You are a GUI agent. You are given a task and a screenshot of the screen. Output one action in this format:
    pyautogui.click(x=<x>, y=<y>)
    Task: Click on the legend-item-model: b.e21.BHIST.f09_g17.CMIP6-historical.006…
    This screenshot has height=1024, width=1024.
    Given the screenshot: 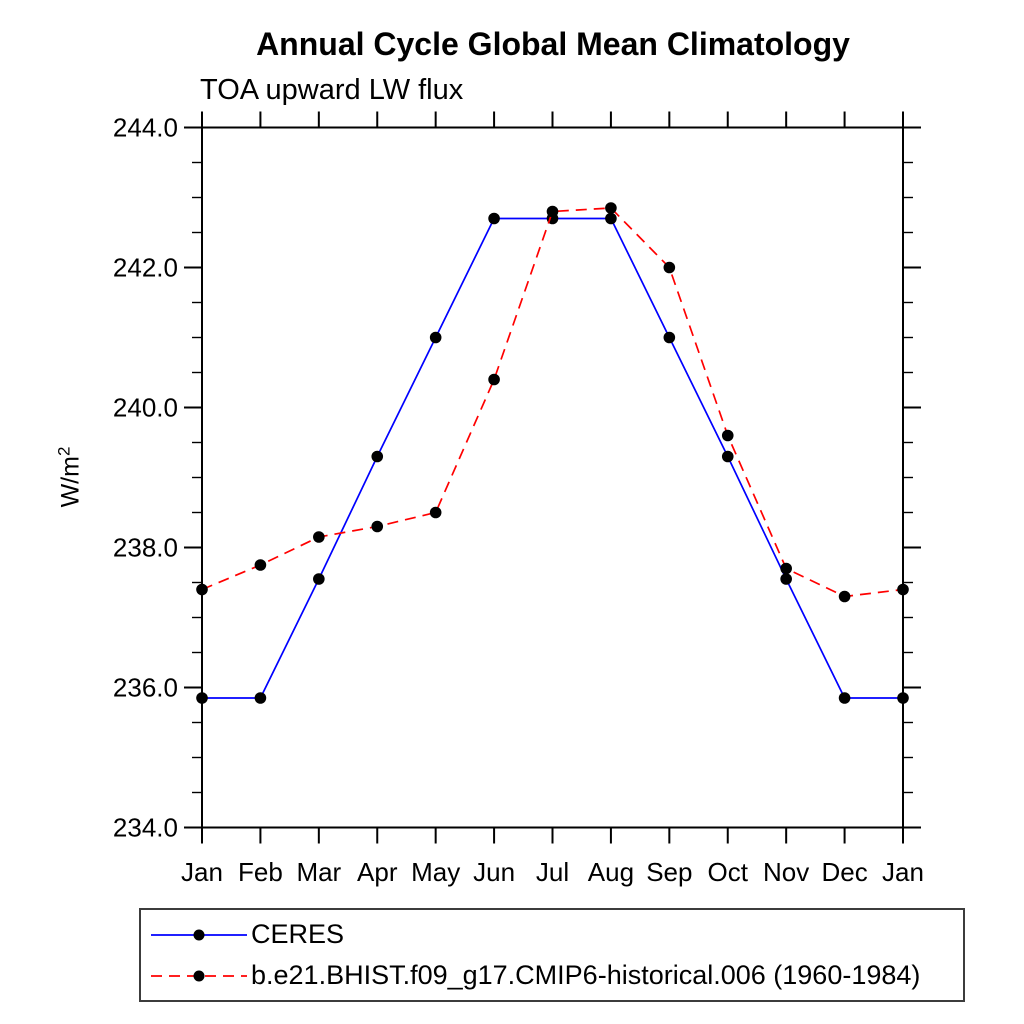 What is the action you would take?
    pyautogui.click(x=556, y=975)
    